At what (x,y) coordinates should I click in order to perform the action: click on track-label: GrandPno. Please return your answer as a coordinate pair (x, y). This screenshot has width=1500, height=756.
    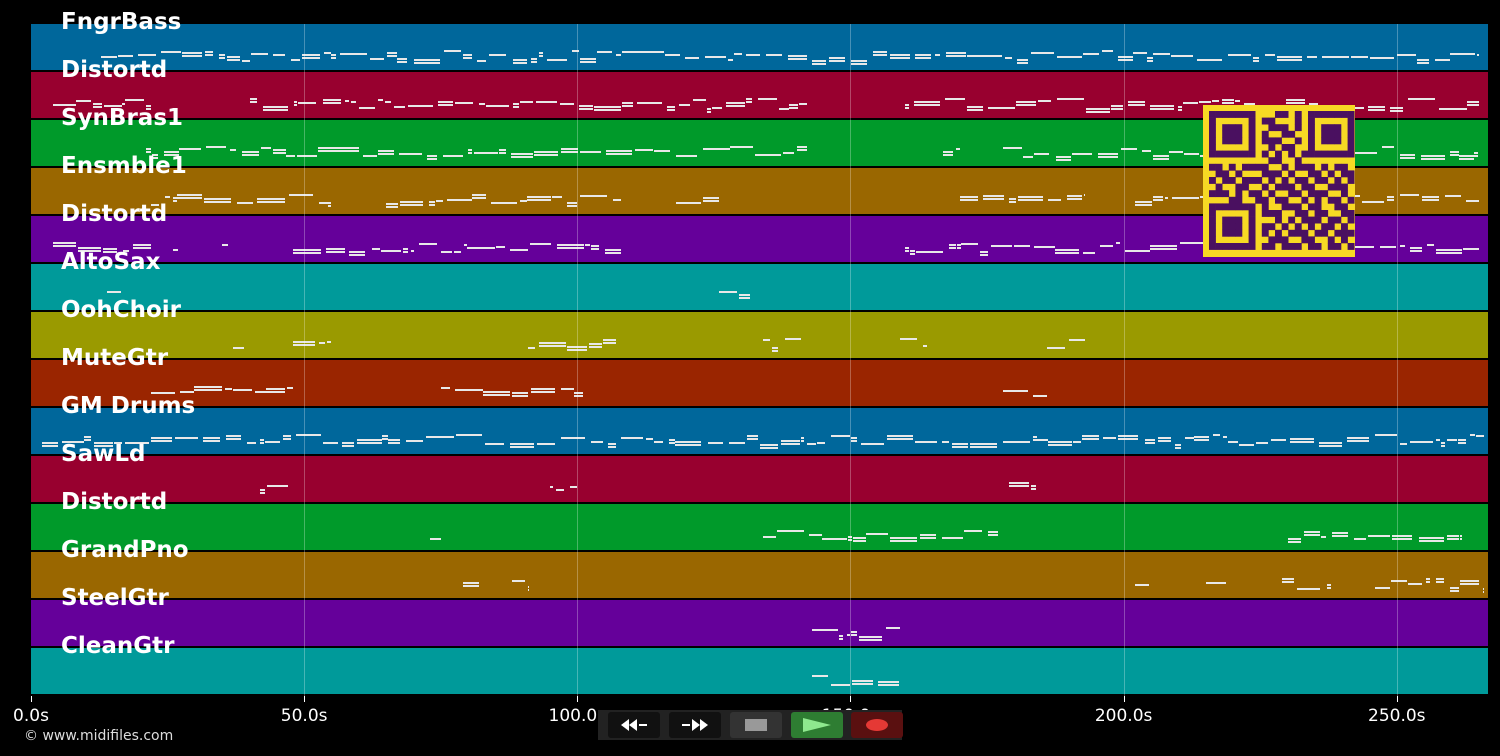
    Looking at the image, I should click on (125, 550).